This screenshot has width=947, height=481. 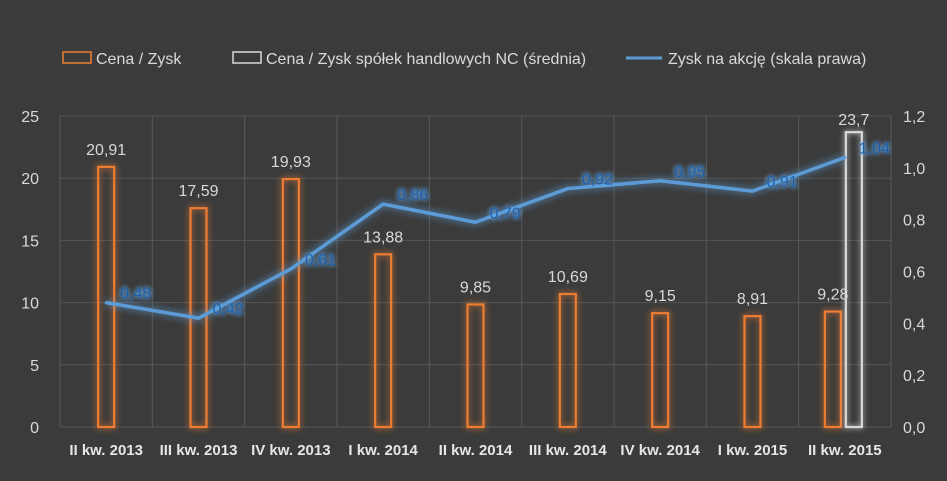 I want to click on right-tick-label: 0,0, so click(x=914, y=428).